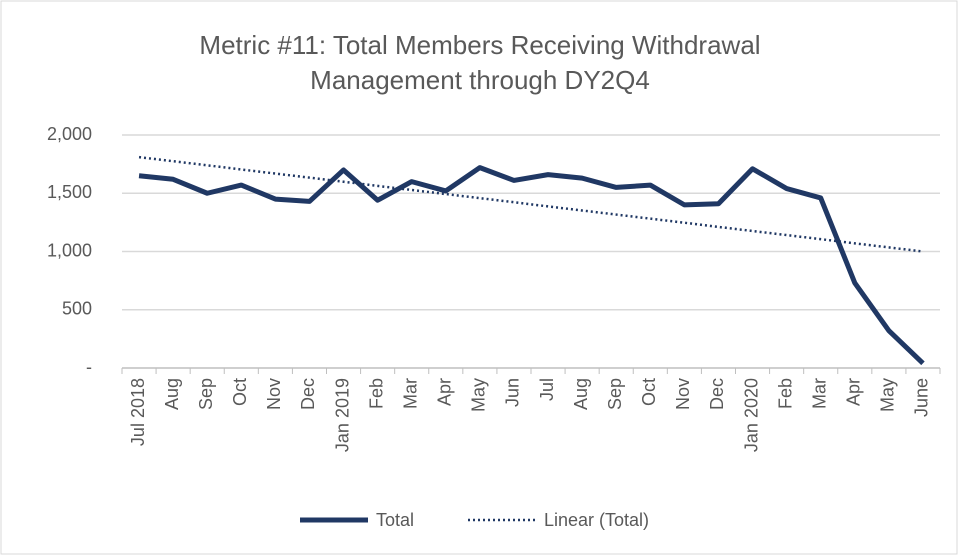 The image size is (959, 556). What do you see at coordinates (138, 412) in the screenshot?
I see `x-tick-label: Jul 2018` at bounding box center [138, 412].